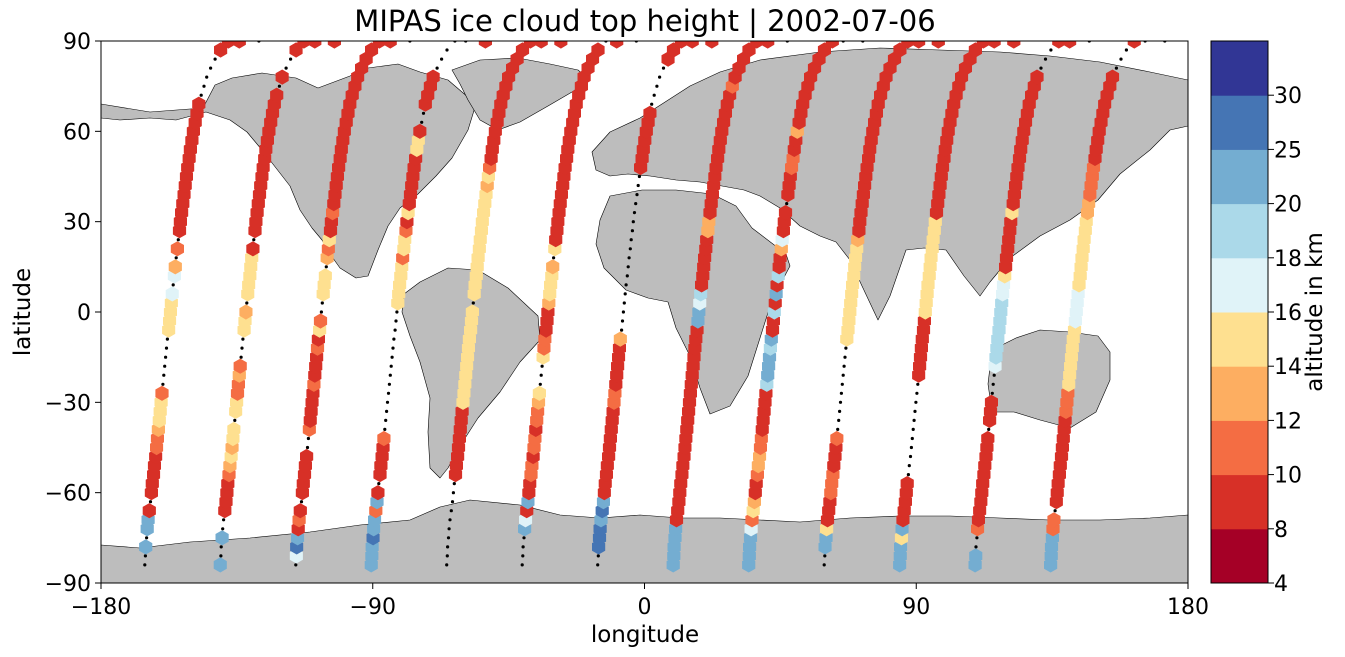 This screenshot has width=1345, height=657. I want to click on y-tick-label: −90, so click(68, 584).